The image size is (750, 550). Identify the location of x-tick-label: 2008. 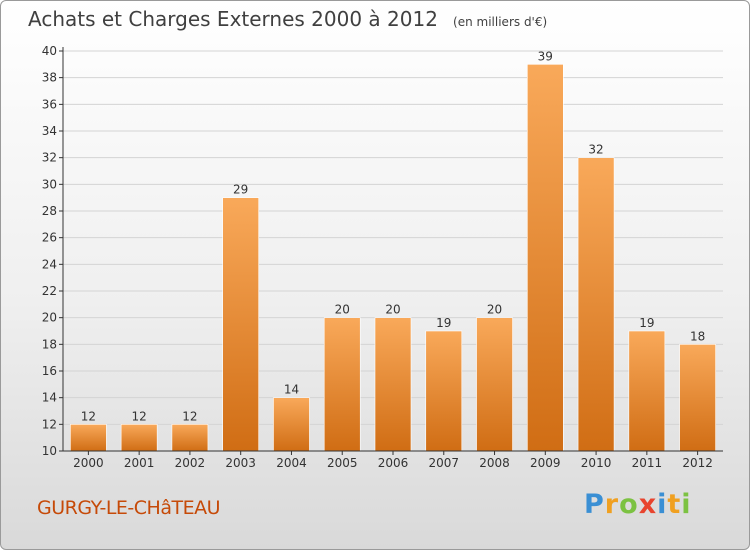
(494, 463).